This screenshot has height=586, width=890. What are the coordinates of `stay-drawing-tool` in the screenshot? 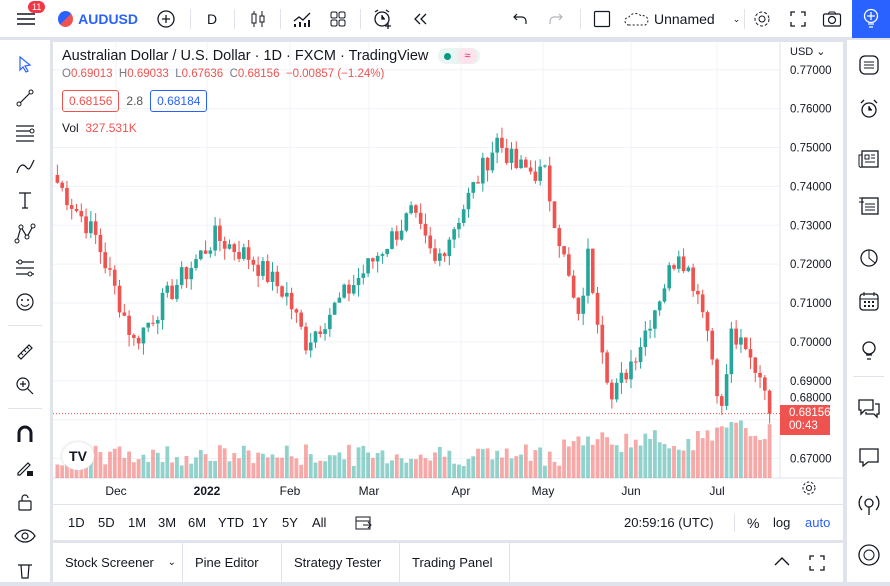 It's located at (25, 468).